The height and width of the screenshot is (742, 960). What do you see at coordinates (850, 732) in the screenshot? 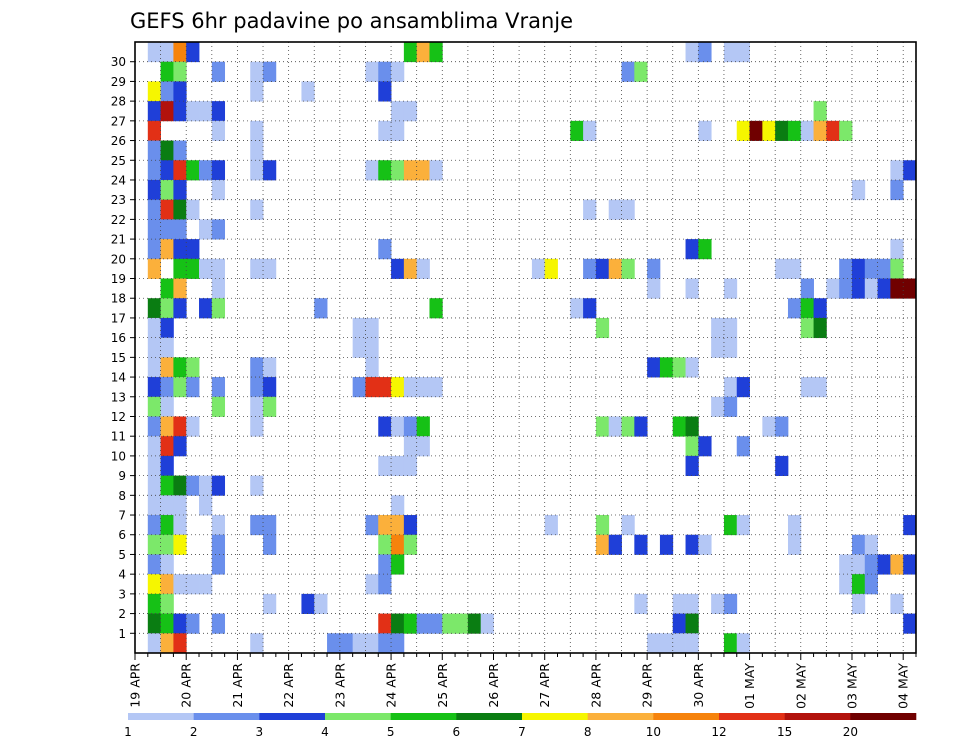
I see `colorbar-label: 20` at bounding box center [850, 732].